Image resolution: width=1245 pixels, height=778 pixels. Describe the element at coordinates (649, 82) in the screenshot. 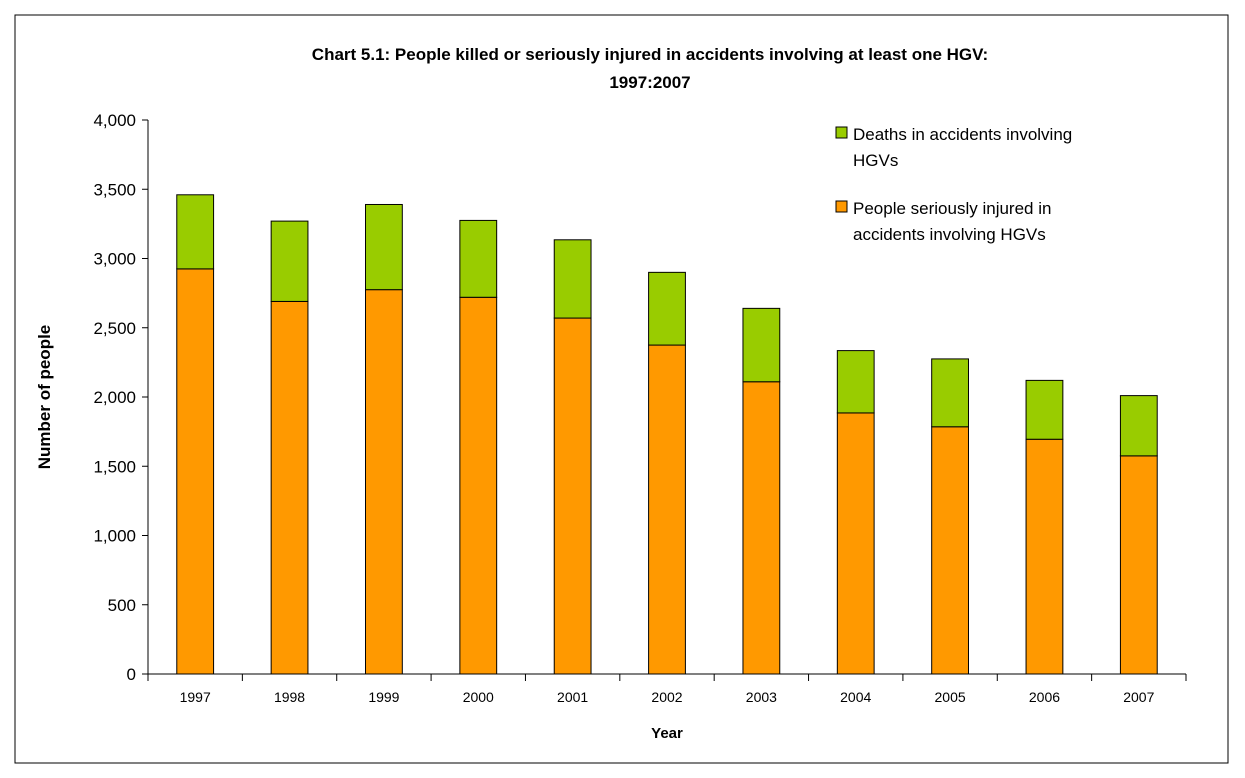

I see `chart-subtitle: 1997:2007` at that location.